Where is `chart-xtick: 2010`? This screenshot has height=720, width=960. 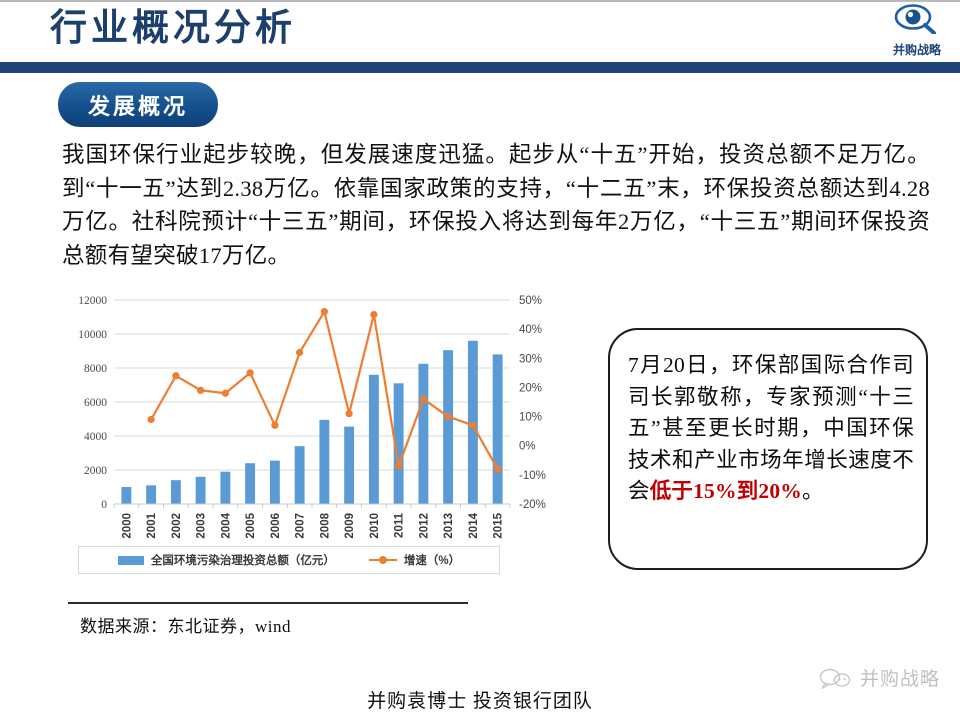
chart-xtick: 2010 is located at coordinates (375, 526).